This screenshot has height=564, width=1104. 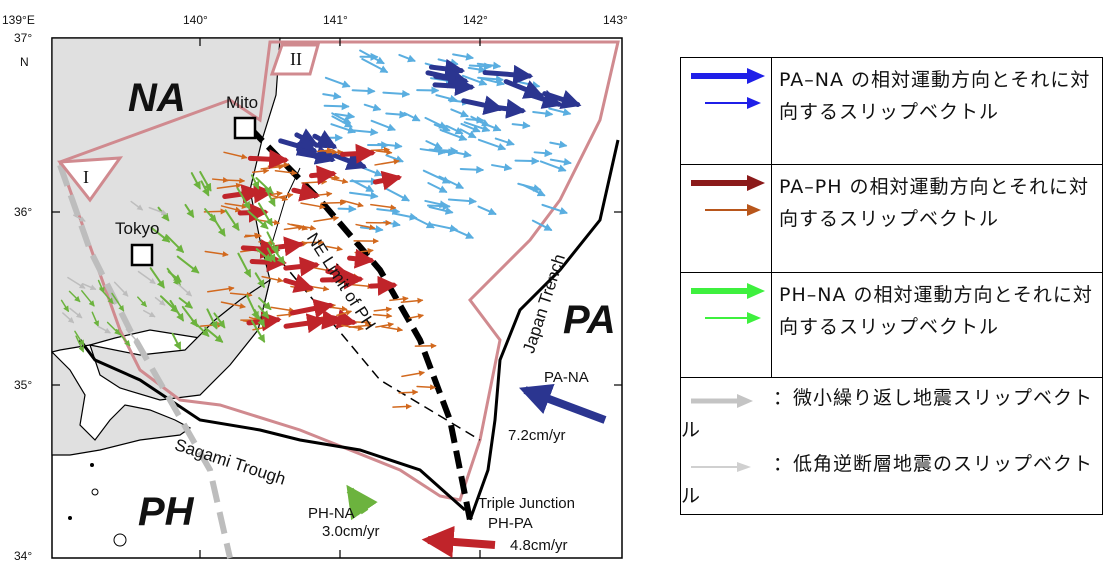 I want to click on arrow-right-icon, so click(x=728, y=195).